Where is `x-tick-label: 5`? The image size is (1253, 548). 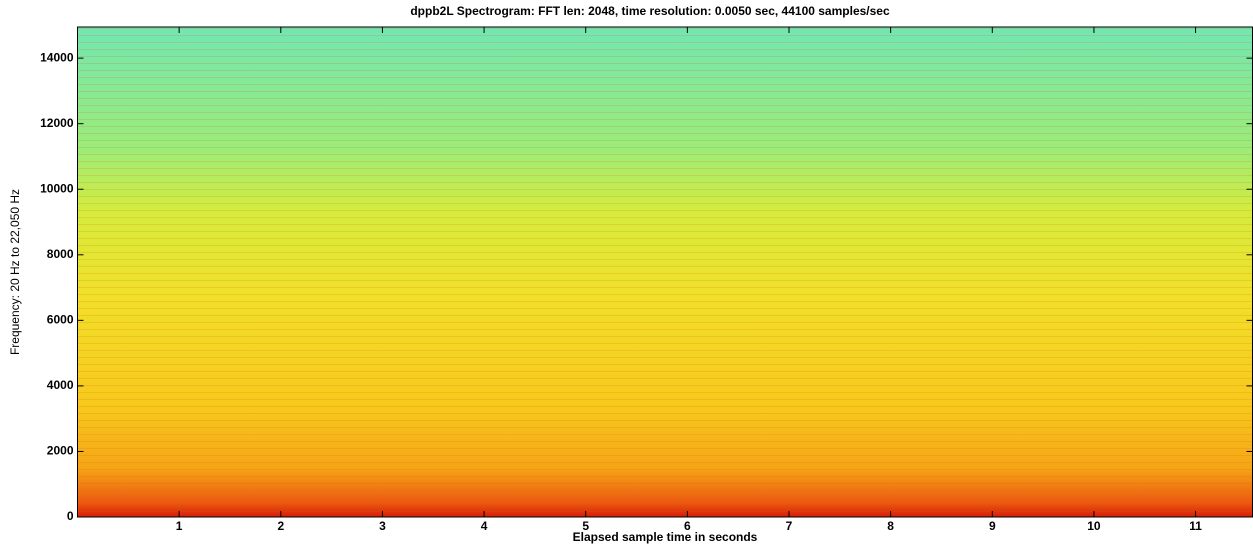 x-tick-label: 5 is located at coordinates (585, 526).